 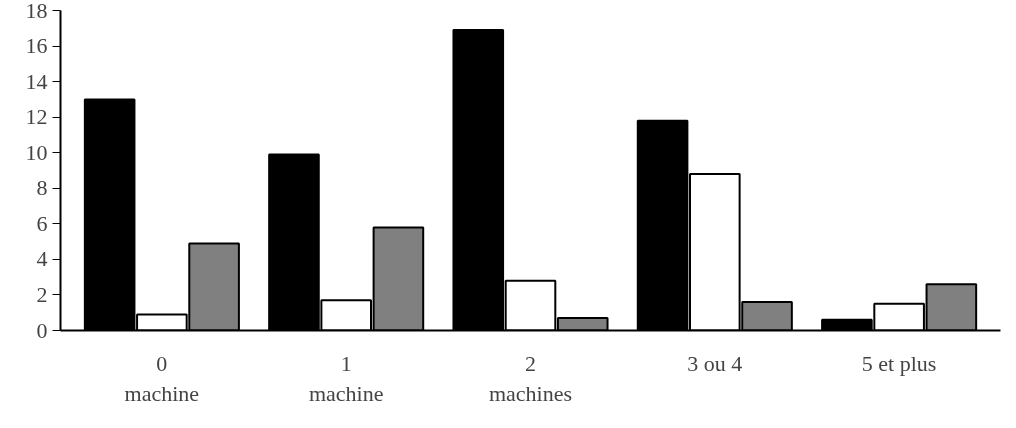 What do you see at coordinates (36, 81) in the screenshot?
I see `y-tick-label: 14` at bounding box center [36, 81].